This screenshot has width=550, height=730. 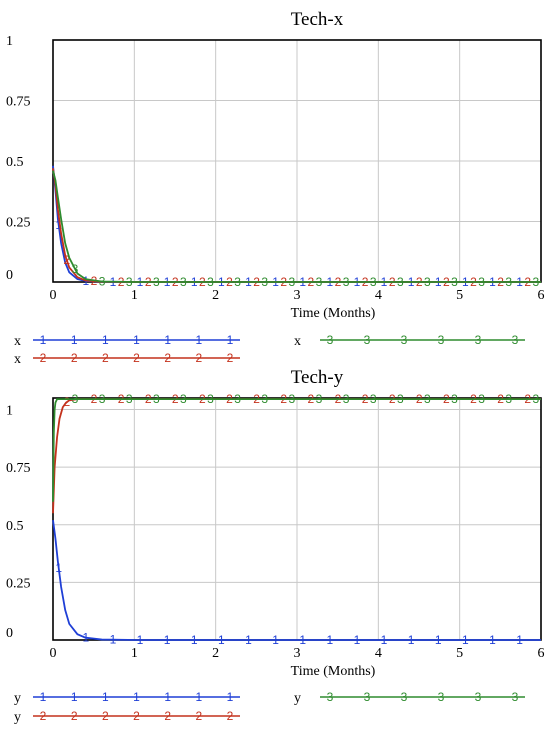 I want to click on x-tick-label: 4, so click(x=378, y=295).